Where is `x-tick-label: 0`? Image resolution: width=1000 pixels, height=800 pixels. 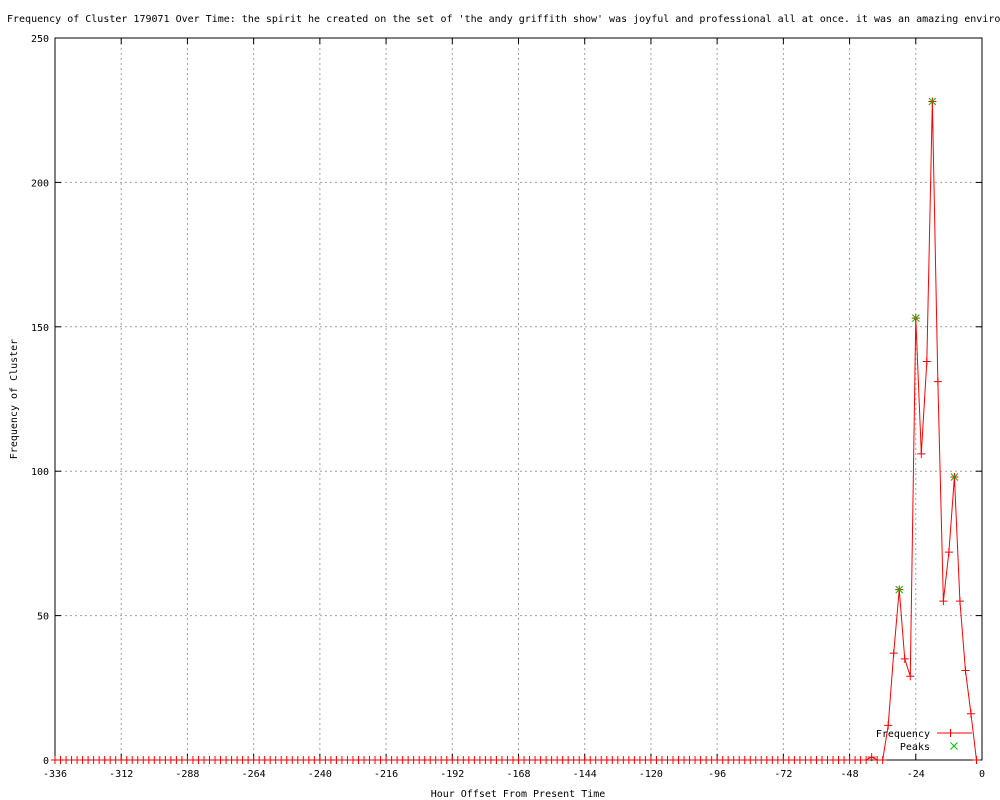 x-tick-label: 0 is located at coordinates (982, 774).